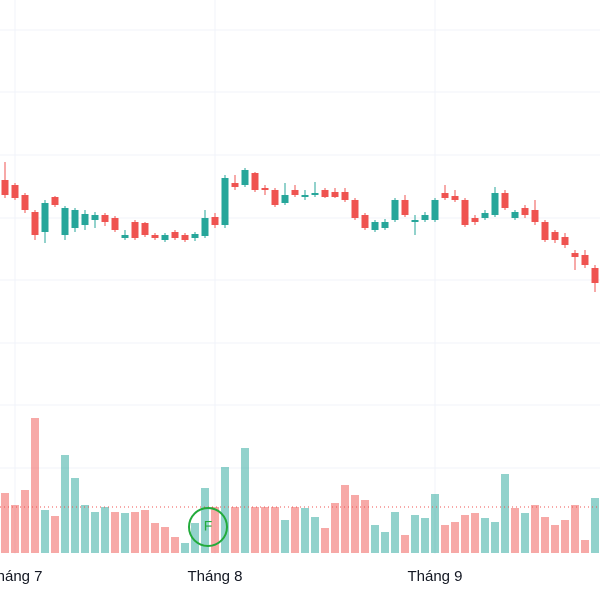 The height and width of the screenshot is (600, 600). I want to click on x-tick-label: Tháng 7, so click(21, 576).